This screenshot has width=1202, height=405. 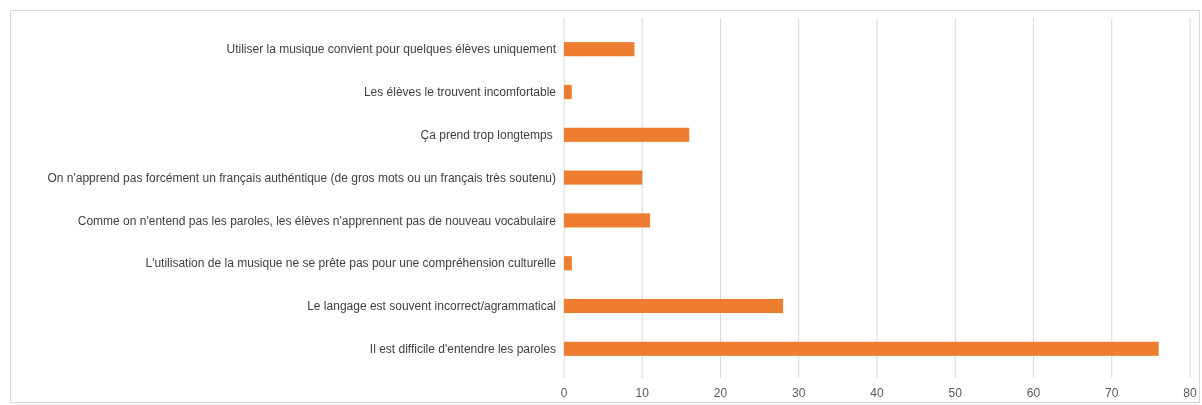 I want to click on x-tick-label: 30, so click(x=799, y=393).